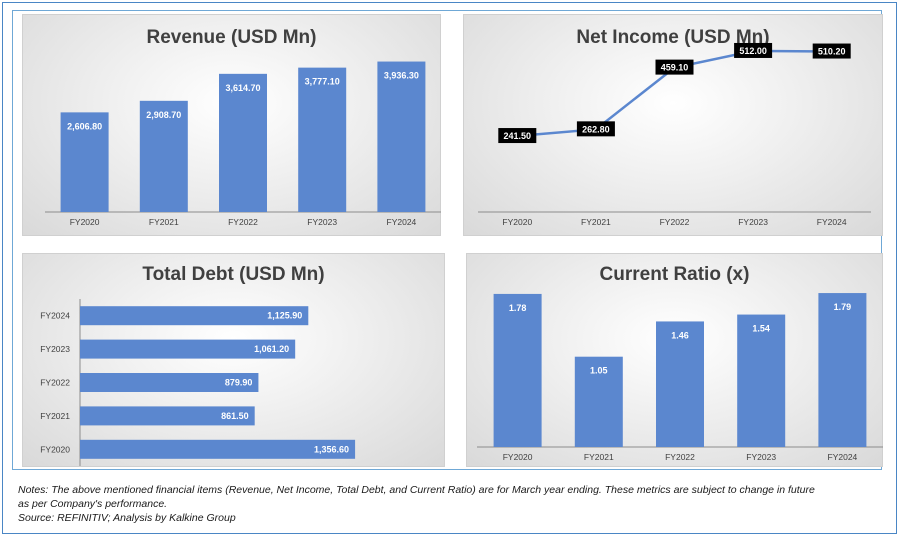  What do you see at coordinates (832, 222) in the screenshot?
I see `net-income-x-tick-label: FY2024` at bounding box center [832, 222].